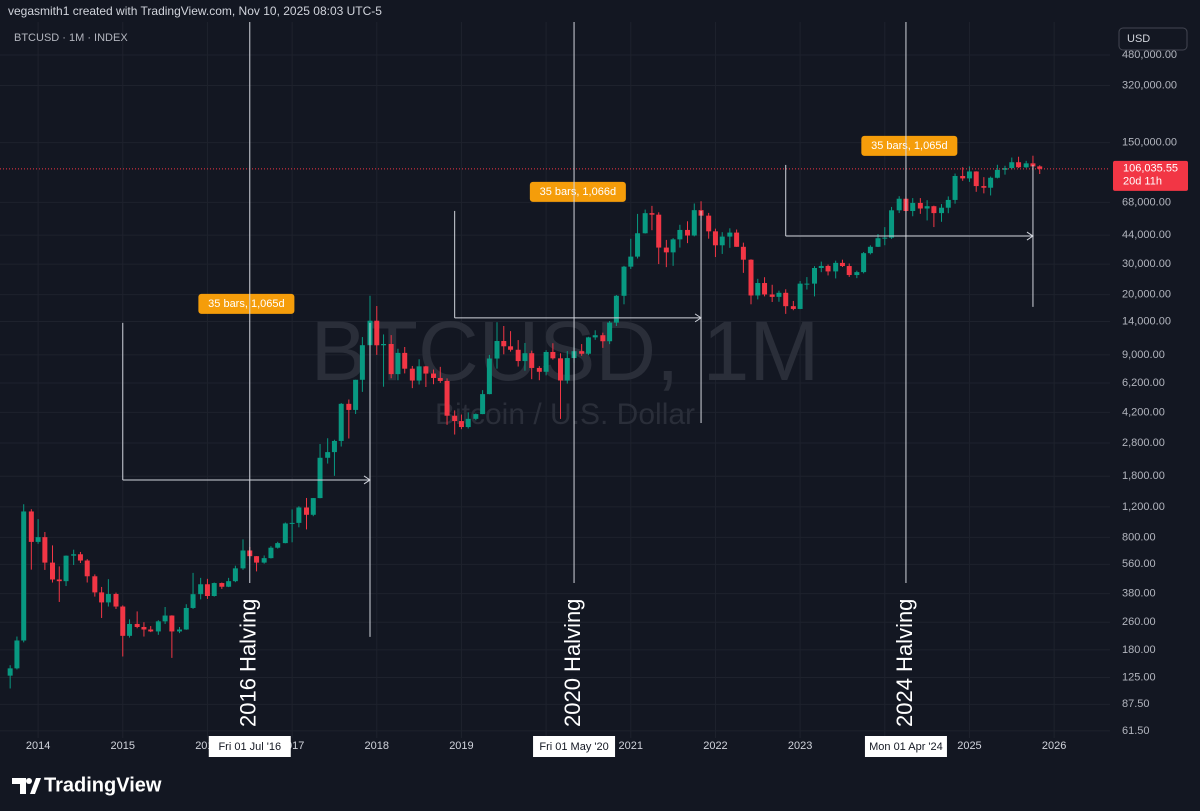  What do you see at coordinates (1149, 85) in the screenshot?
I see `y-tick-label: 320,000.00` at bounding box center [1149, 85].